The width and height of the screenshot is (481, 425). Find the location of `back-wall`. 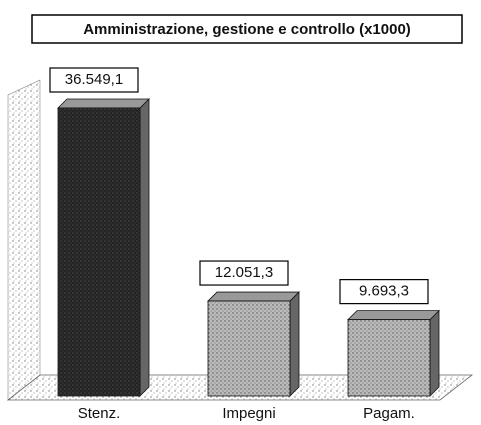

back-wall is located at coordinates (24, 240).